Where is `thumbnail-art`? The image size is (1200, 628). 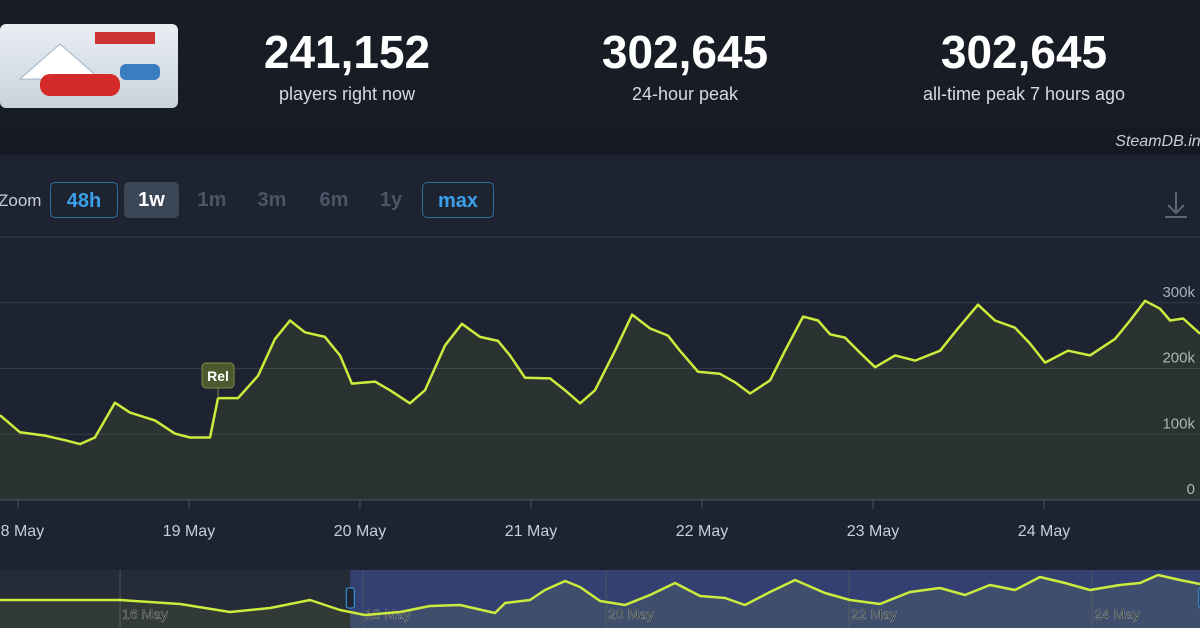
thumbnail-art is located at coordinates (89, 64).